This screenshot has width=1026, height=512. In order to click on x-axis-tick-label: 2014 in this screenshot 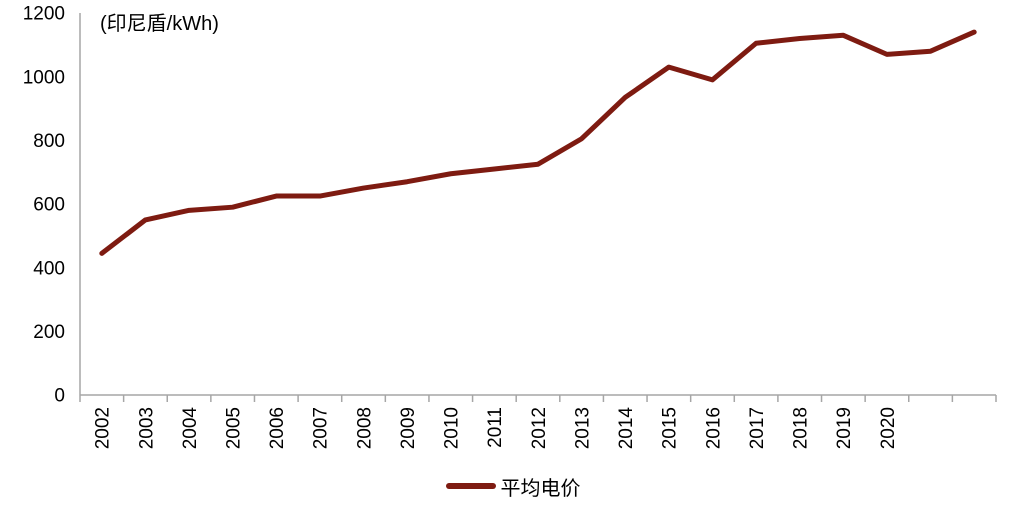, I will do `click(626, 428)`.